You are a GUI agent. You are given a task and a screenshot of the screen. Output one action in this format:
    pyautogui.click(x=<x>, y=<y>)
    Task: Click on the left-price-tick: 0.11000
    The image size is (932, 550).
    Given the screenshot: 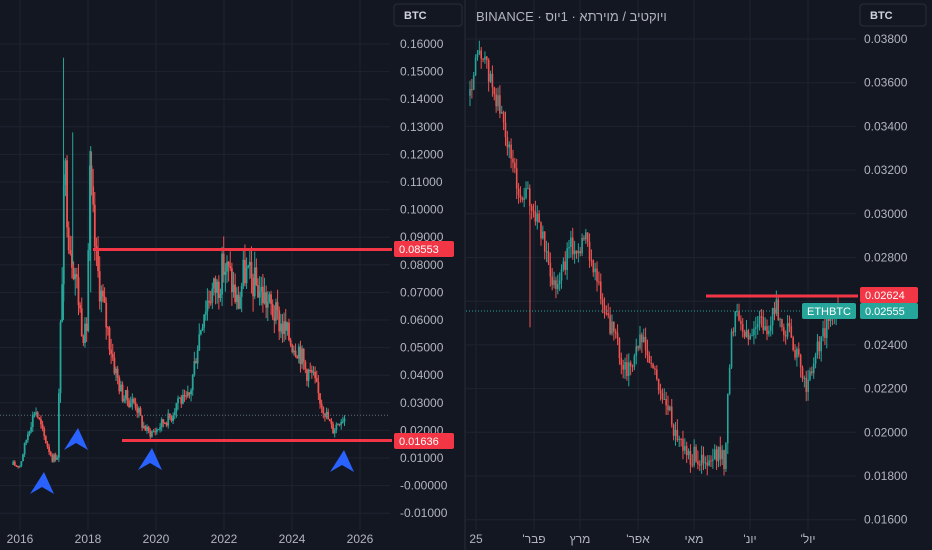 What is the action you would take?
    pyautogui.click(x=421, y=182)
    